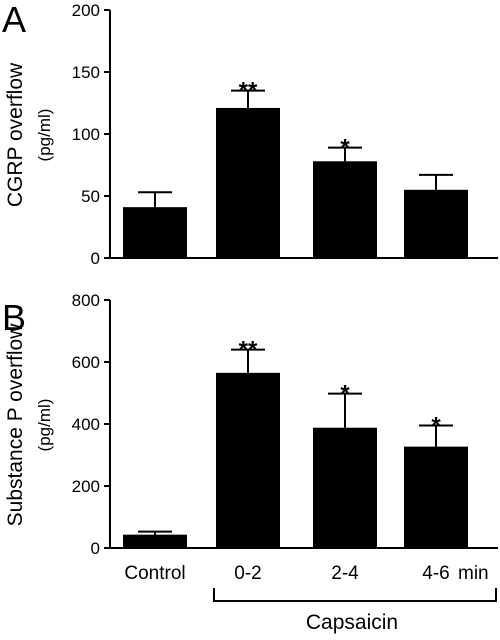 The width and height of the screenshot is (500, 640). Describe the element at coordinates (306, 573) in the screenshot. I see `x-axis-labels: Control 0-2 2-4 4-6 min` at that location.